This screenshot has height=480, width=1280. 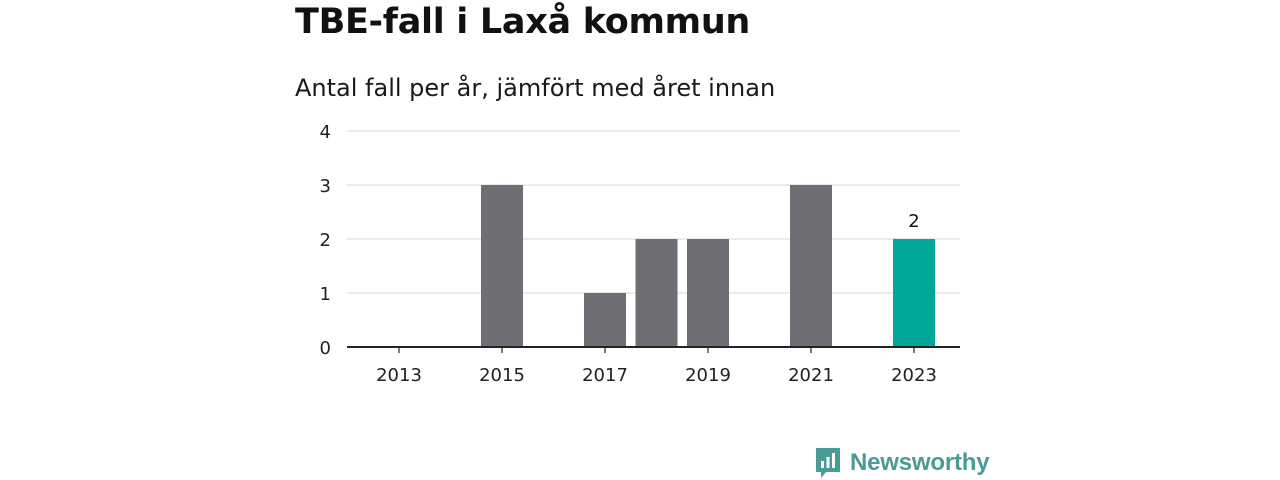 I want to click on data-labels: 2, so click(x=913, y=221).